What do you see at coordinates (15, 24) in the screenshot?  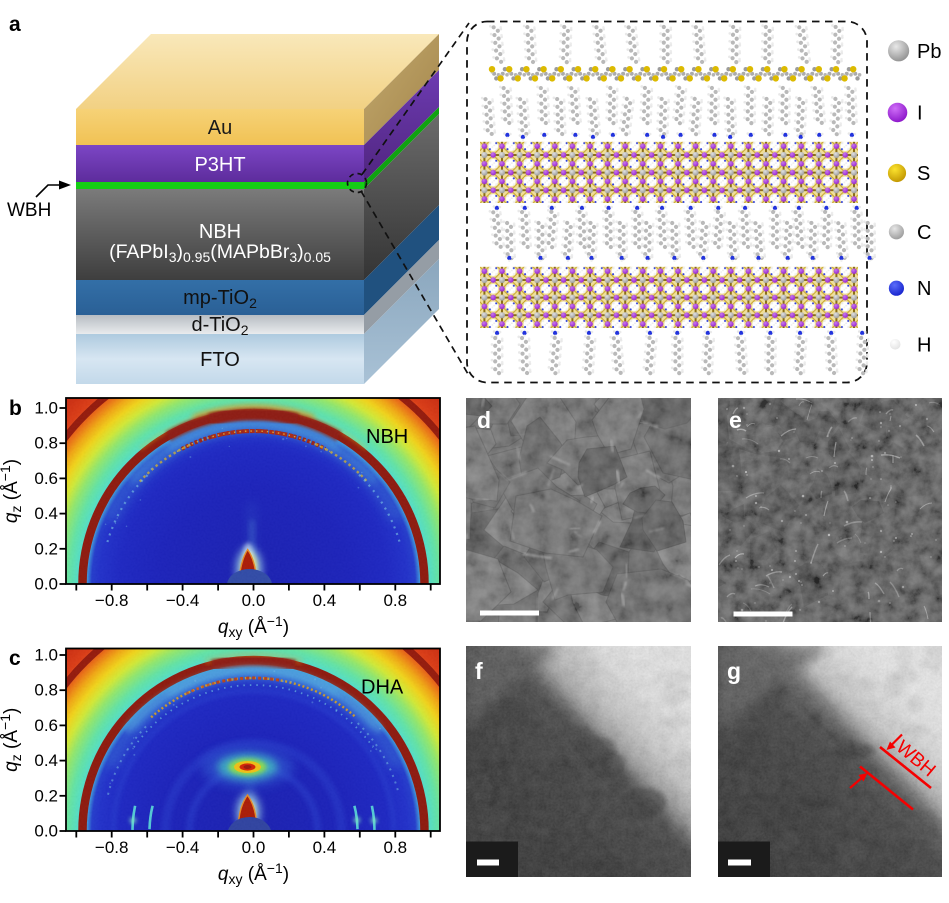 I see `svg-text: a` at bounding box center [15, 24].